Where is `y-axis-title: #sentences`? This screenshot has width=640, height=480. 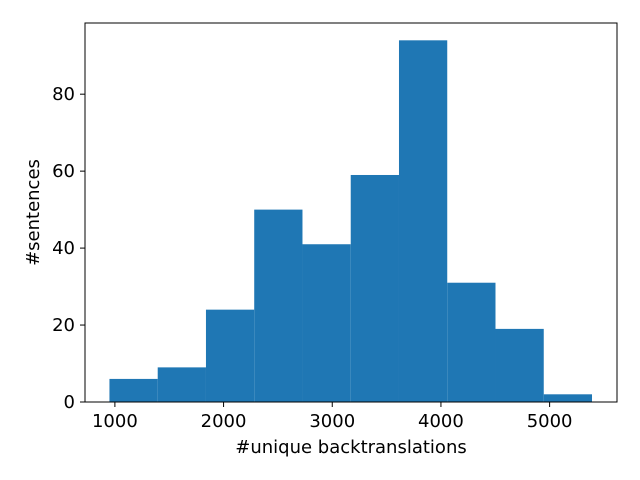 y-axis-title: #sentences is located at coordinates (33, 212).